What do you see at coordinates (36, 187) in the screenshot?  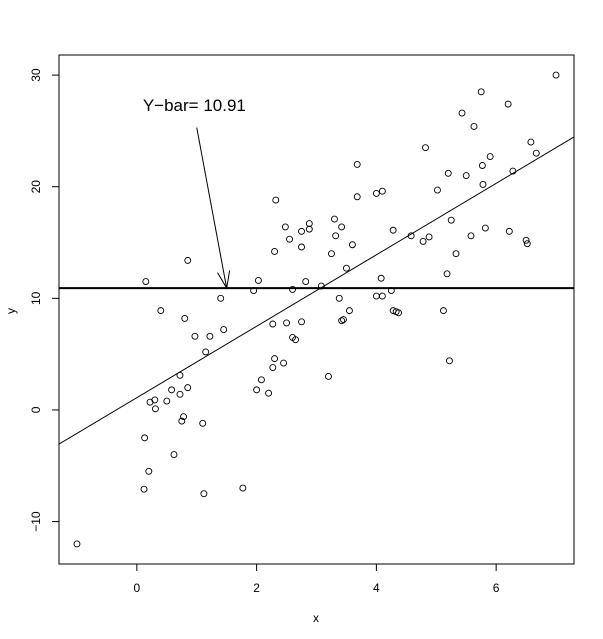 I see `y-tick-label: 20` at bounding box center [36, 187].